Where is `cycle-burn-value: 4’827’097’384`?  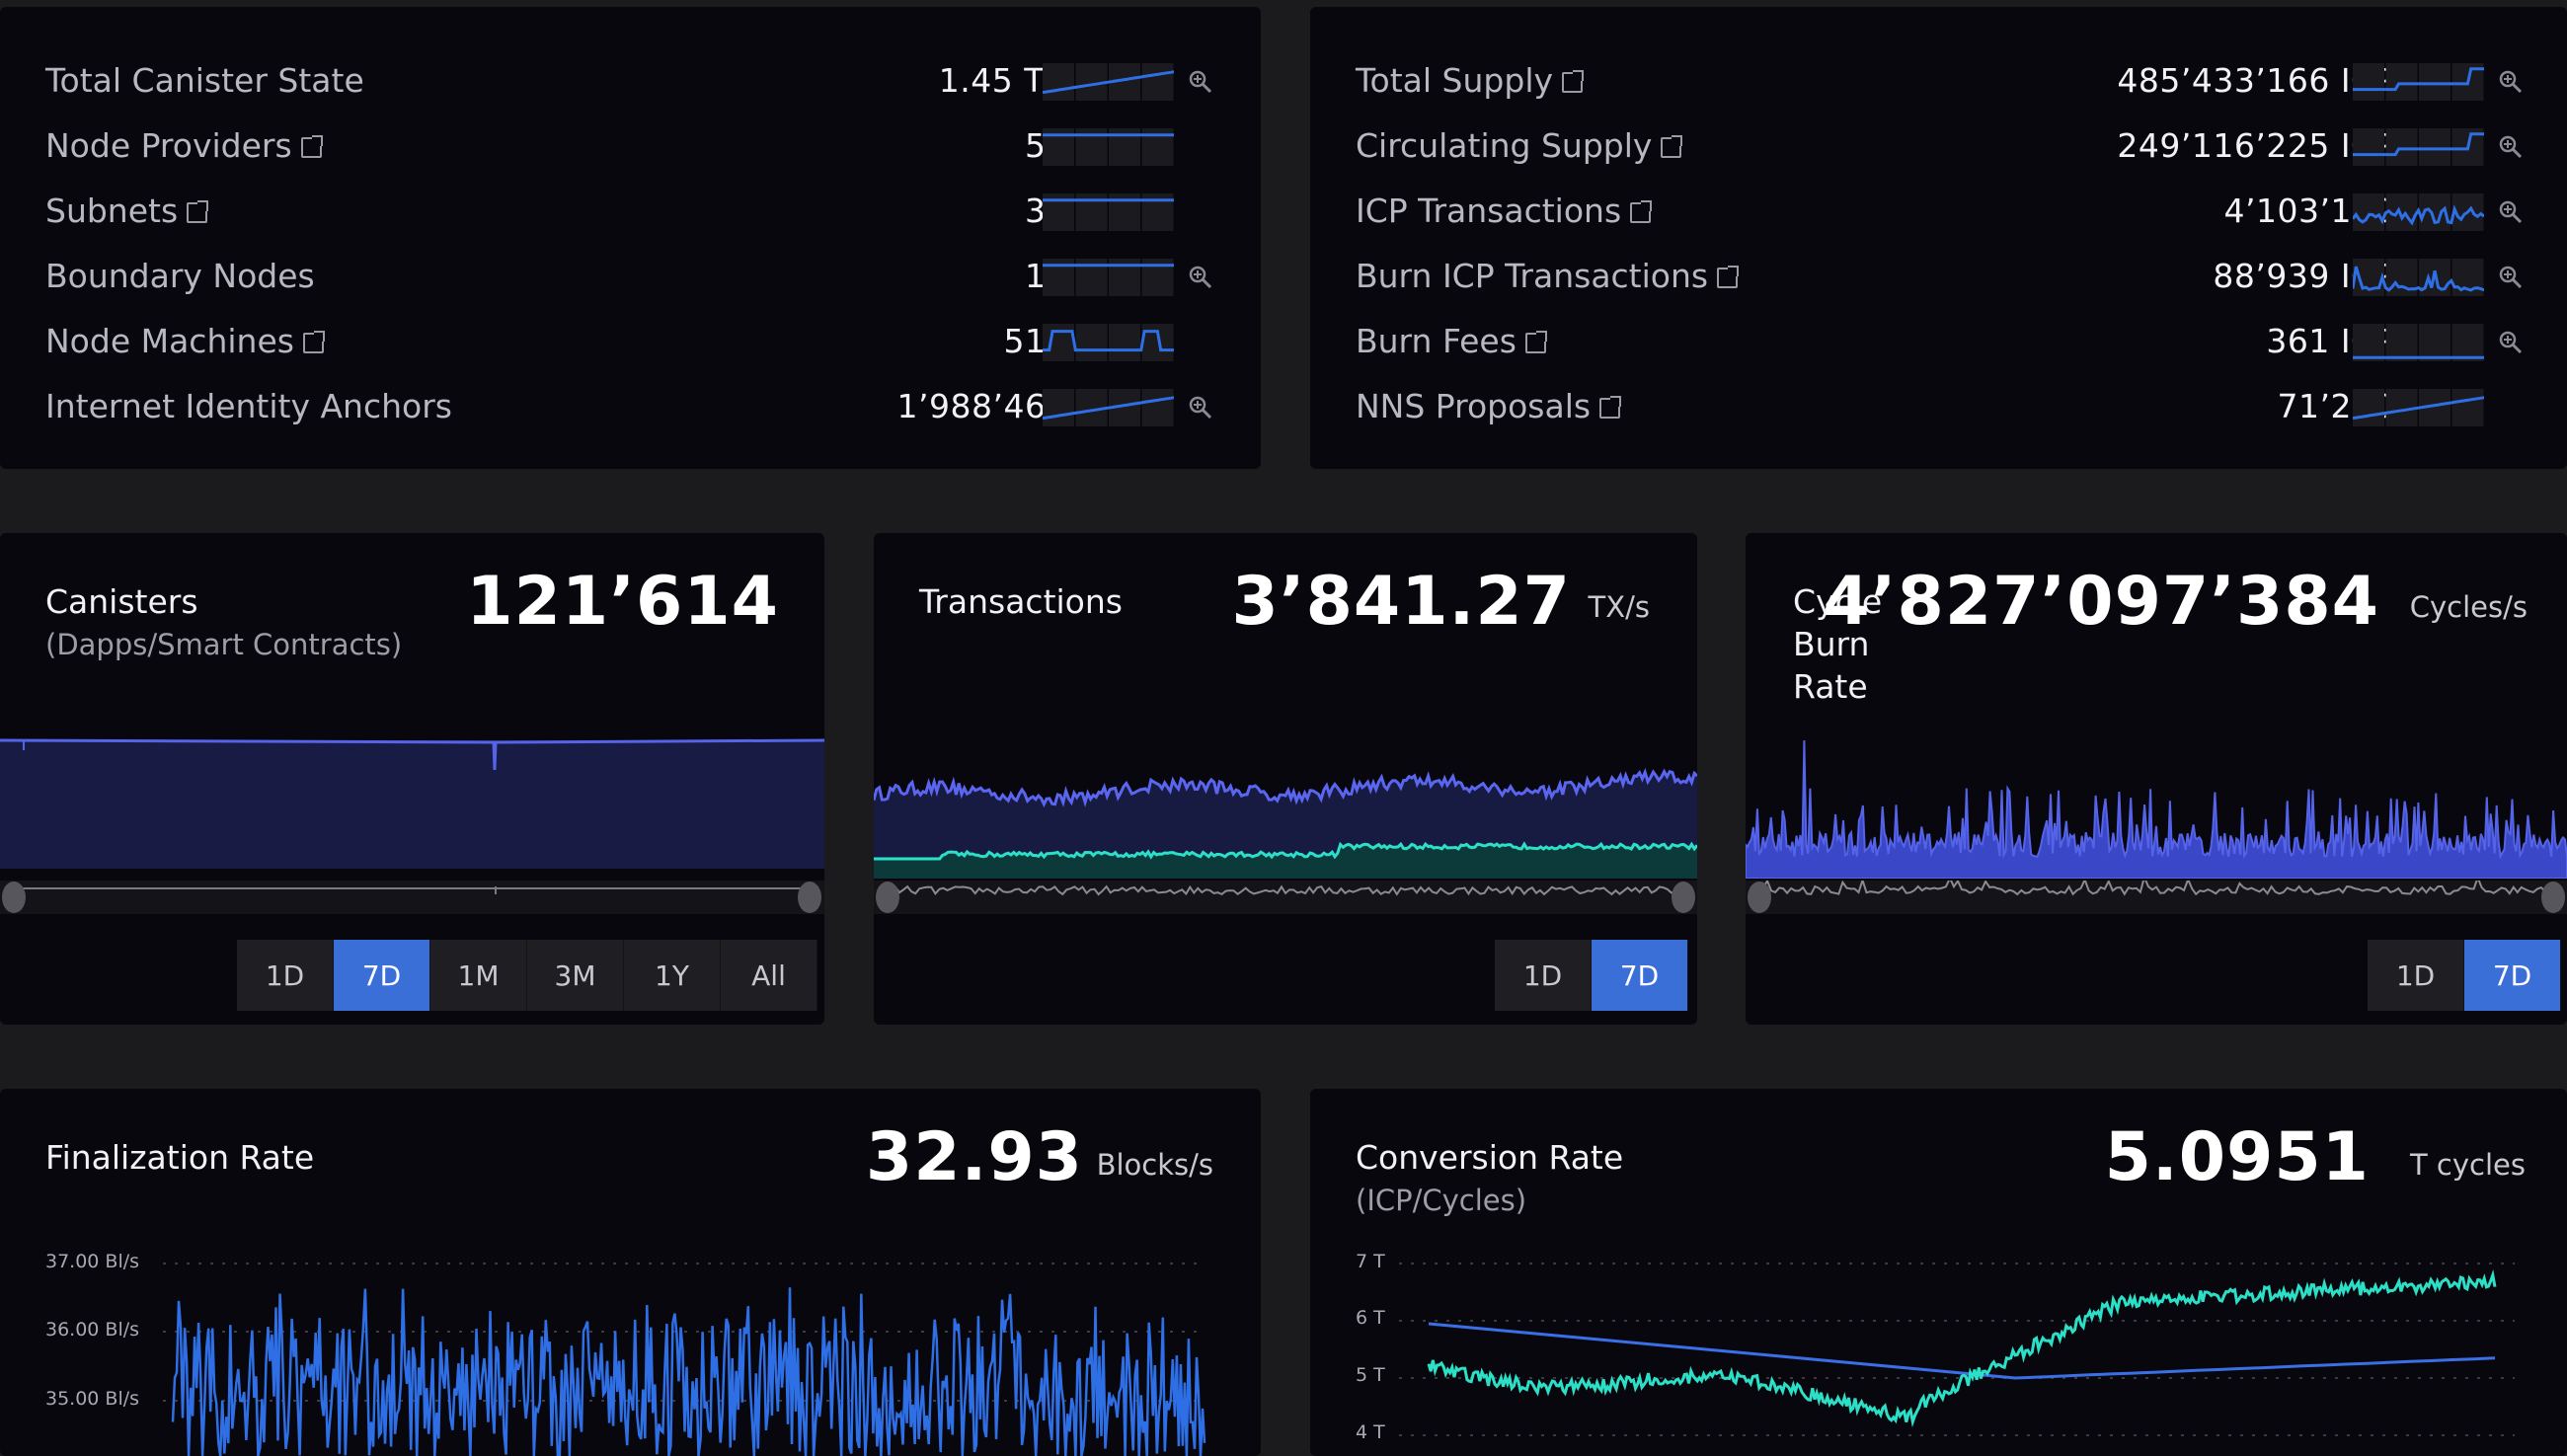
cycle-burn-value: 4’827’097’384 is located at coordinates (2101, 602).